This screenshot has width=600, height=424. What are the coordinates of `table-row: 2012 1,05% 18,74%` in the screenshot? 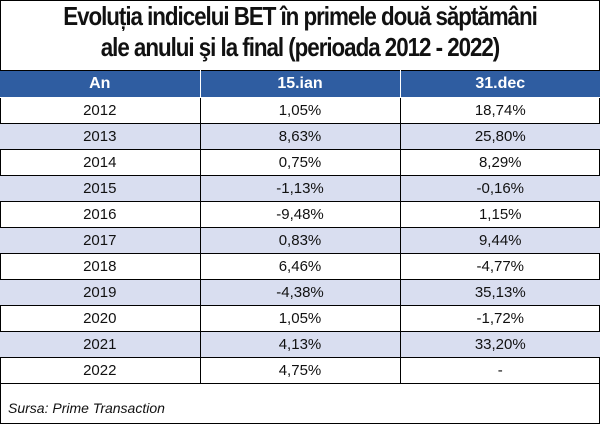 It's located at (300, 110).